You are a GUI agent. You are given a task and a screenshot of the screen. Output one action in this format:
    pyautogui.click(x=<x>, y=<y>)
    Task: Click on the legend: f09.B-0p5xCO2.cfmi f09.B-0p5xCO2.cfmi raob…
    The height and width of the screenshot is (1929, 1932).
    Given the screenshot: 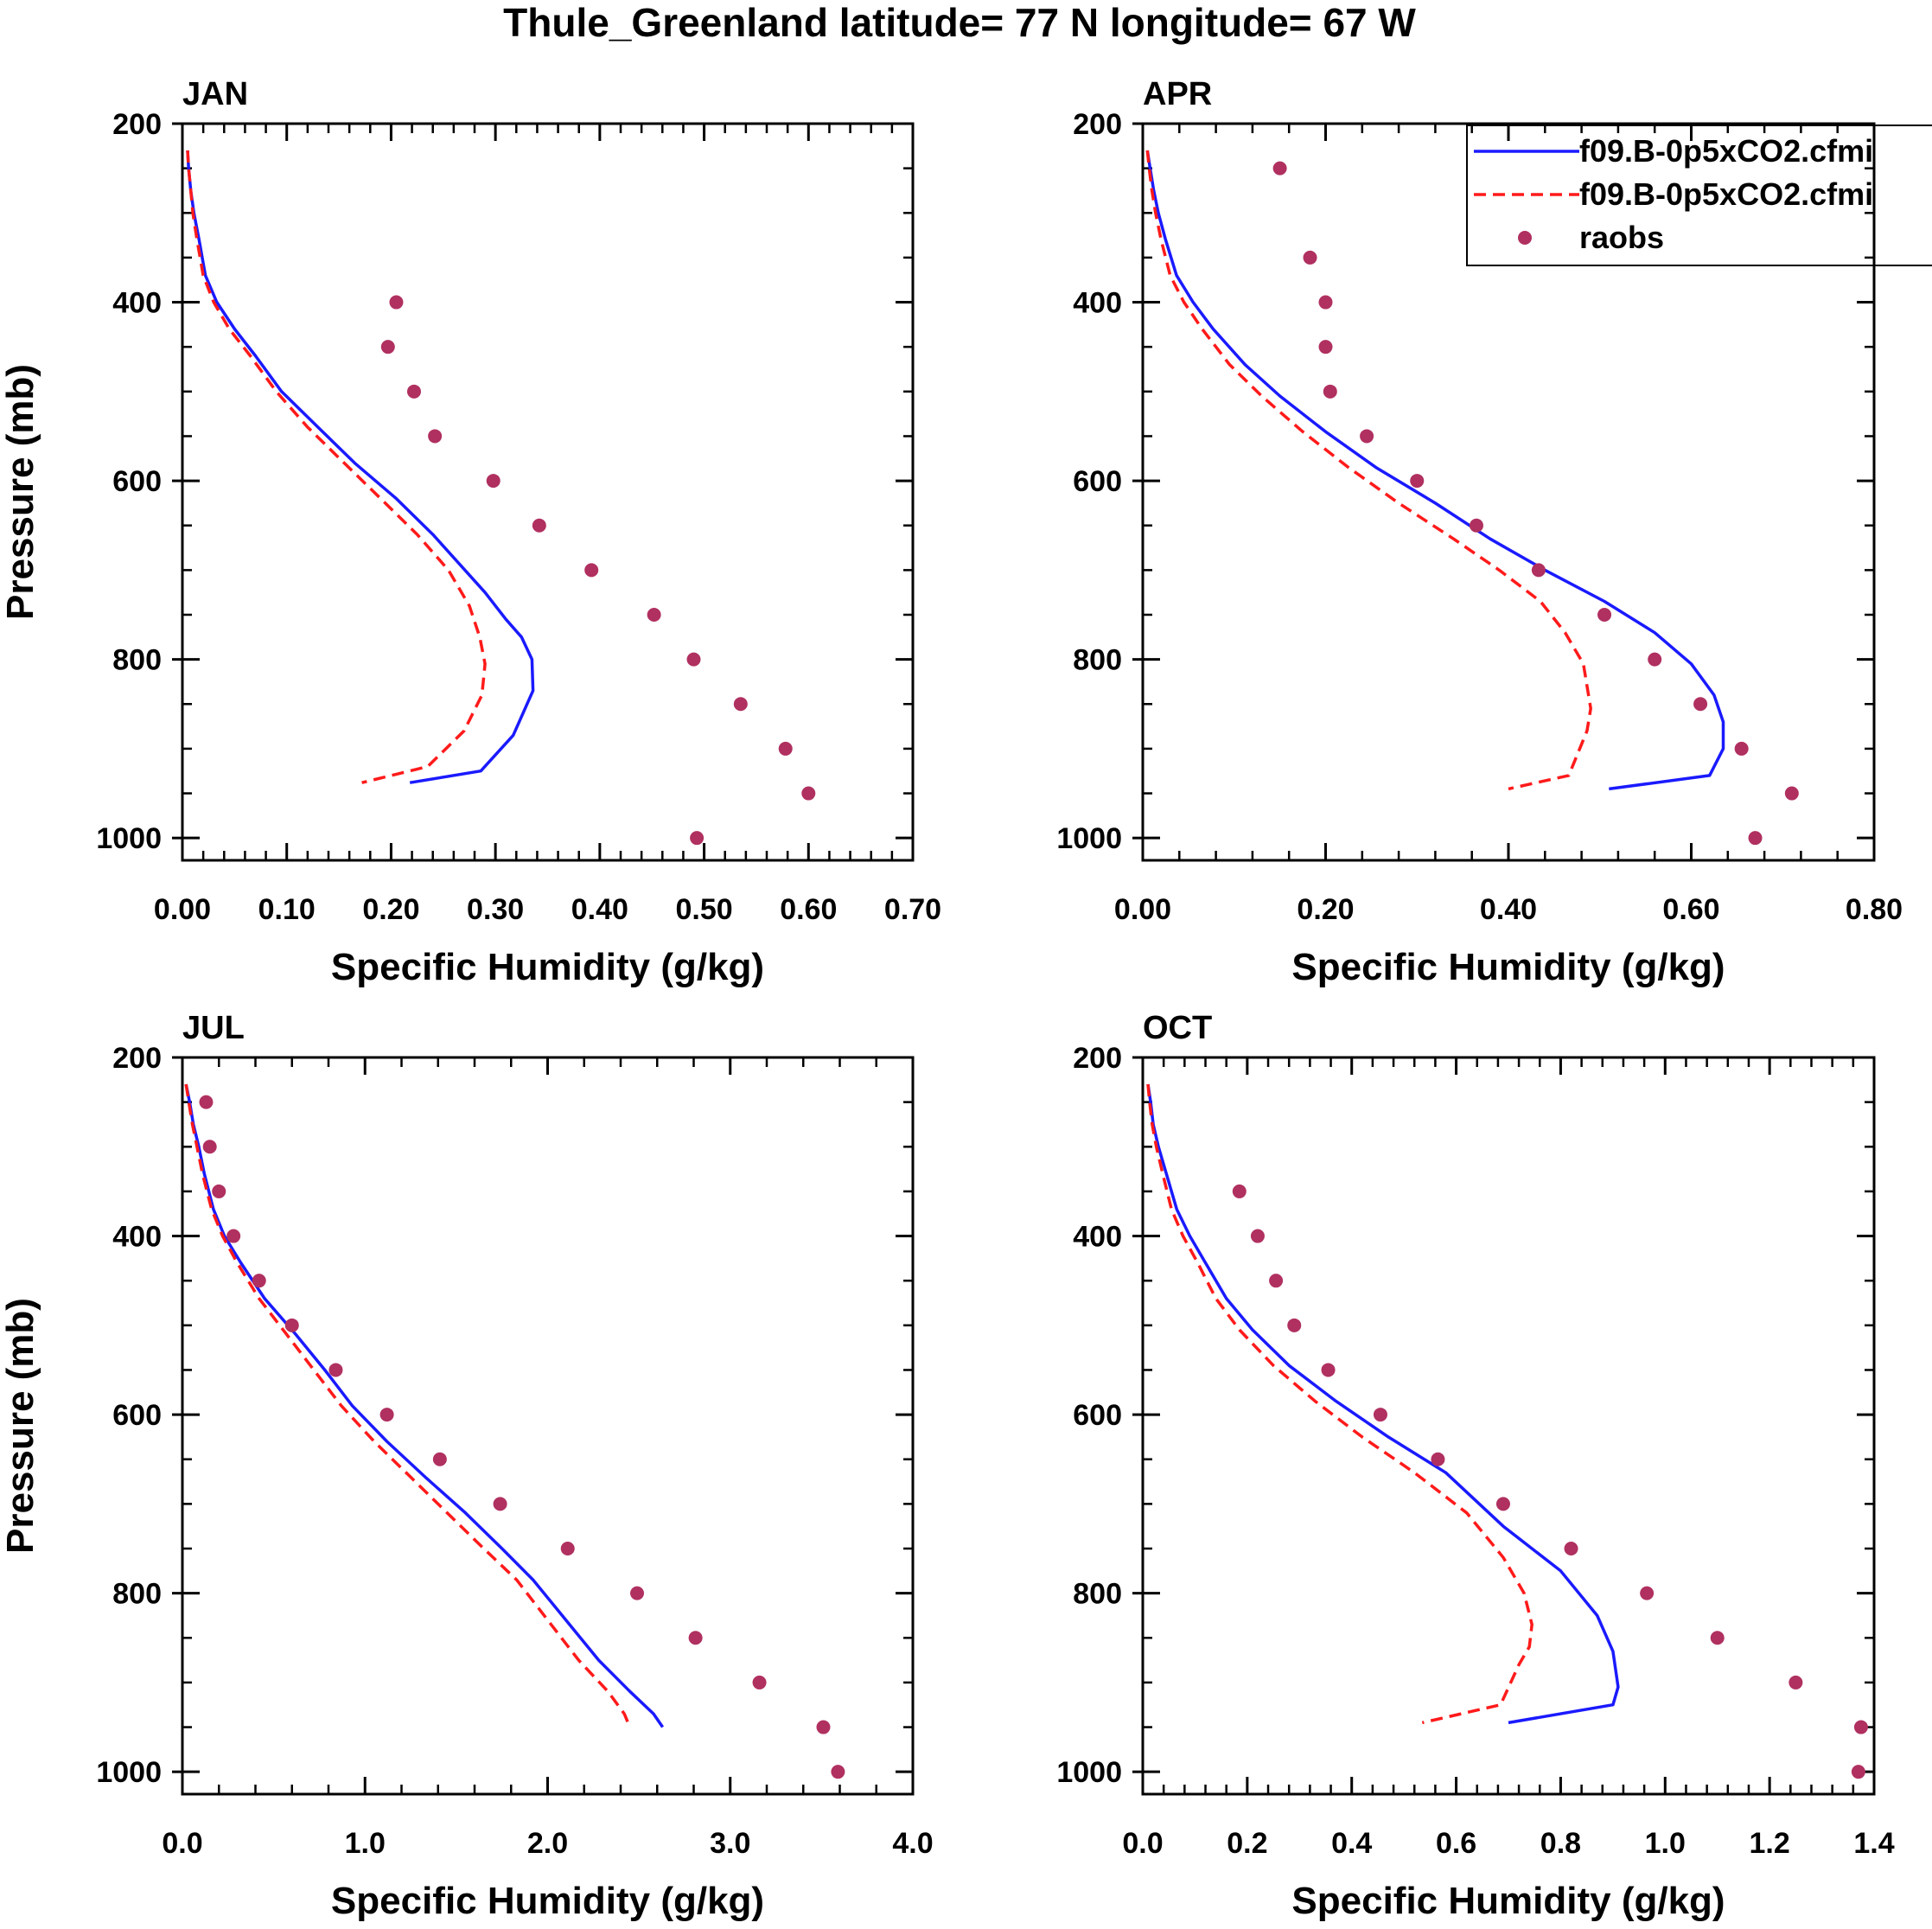 What is the action you would take?
    pyautogui.click(x=1699, y=195)
    